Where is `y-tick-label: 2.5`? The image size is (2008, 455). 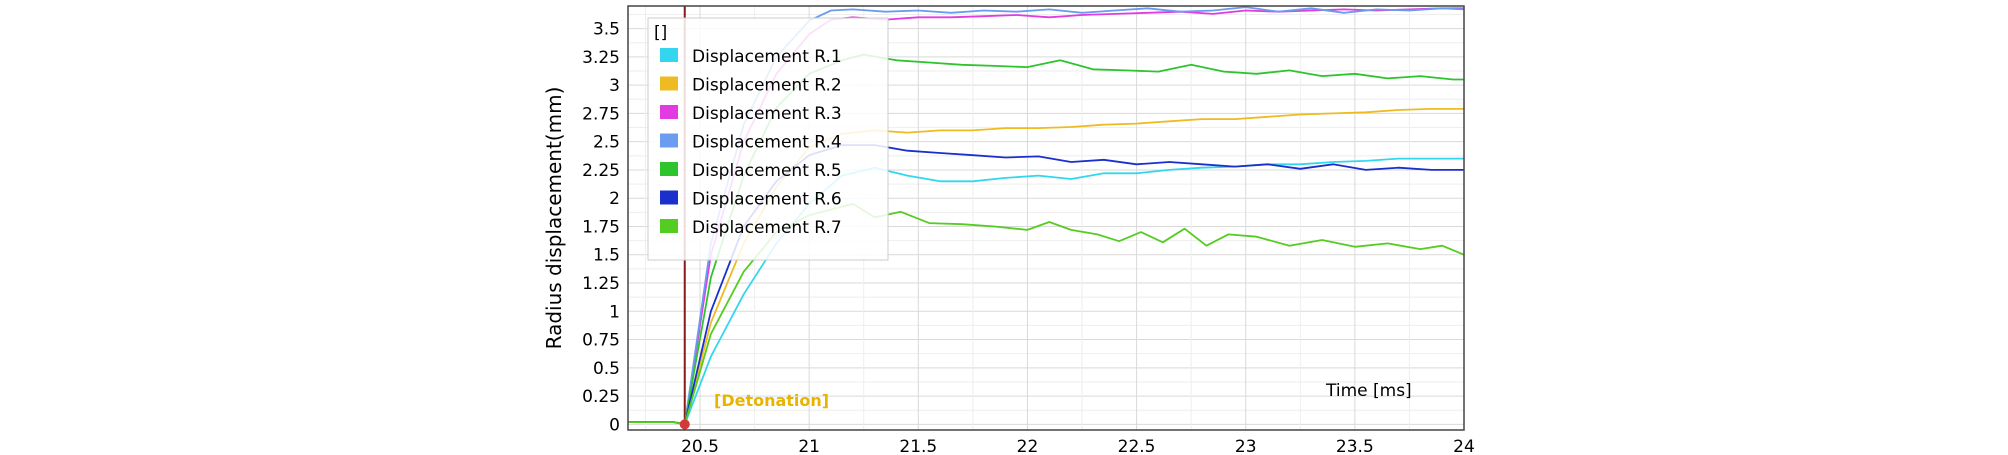
y-tick-label: 2.5 is located at coordinates (606, 143).